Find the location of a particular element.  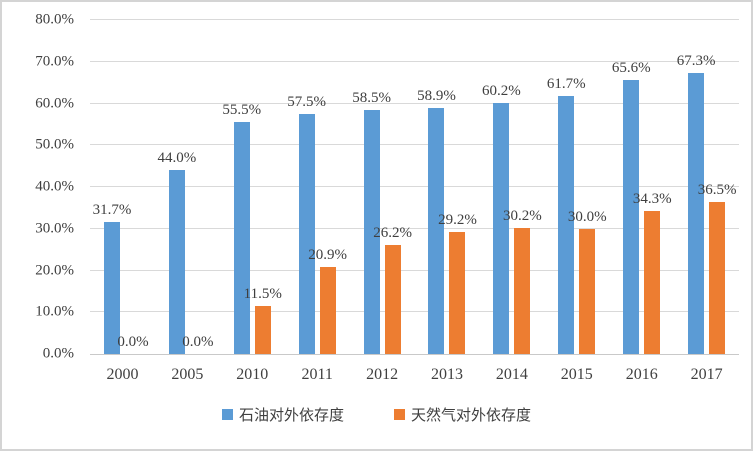

gas-bar-2012: 26.2% is located at coordinates (392, 289).